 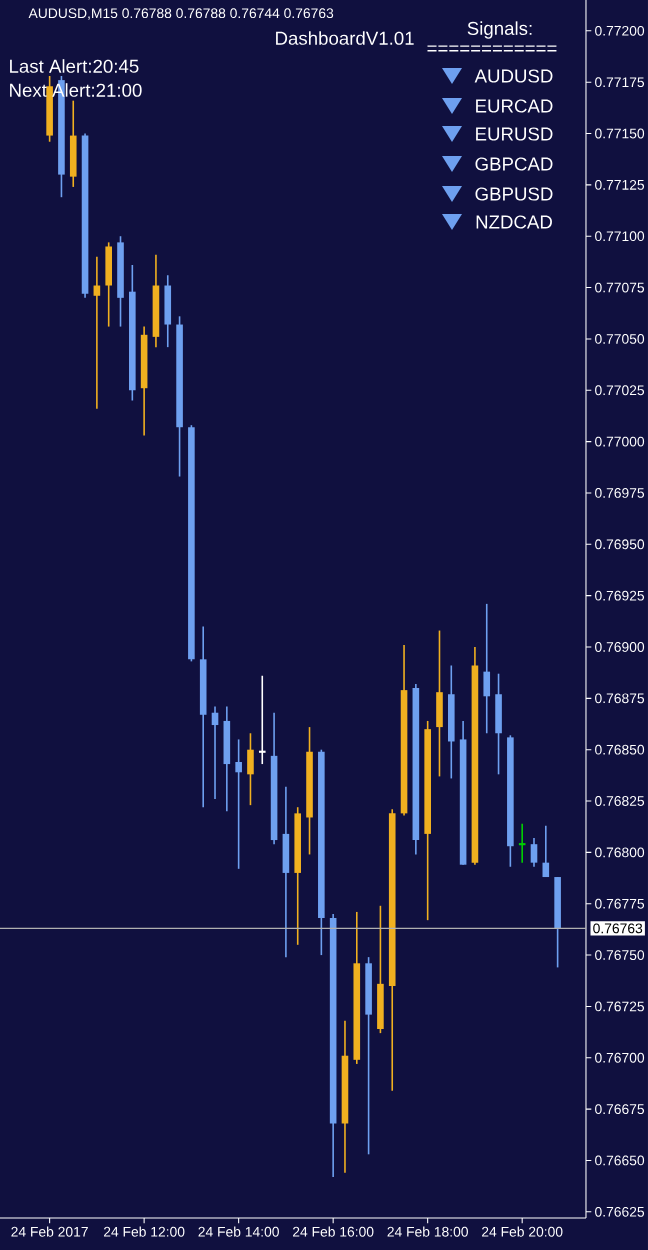 I want to click on annotation: Last Alert:20:45, so click(x=74, y=66).